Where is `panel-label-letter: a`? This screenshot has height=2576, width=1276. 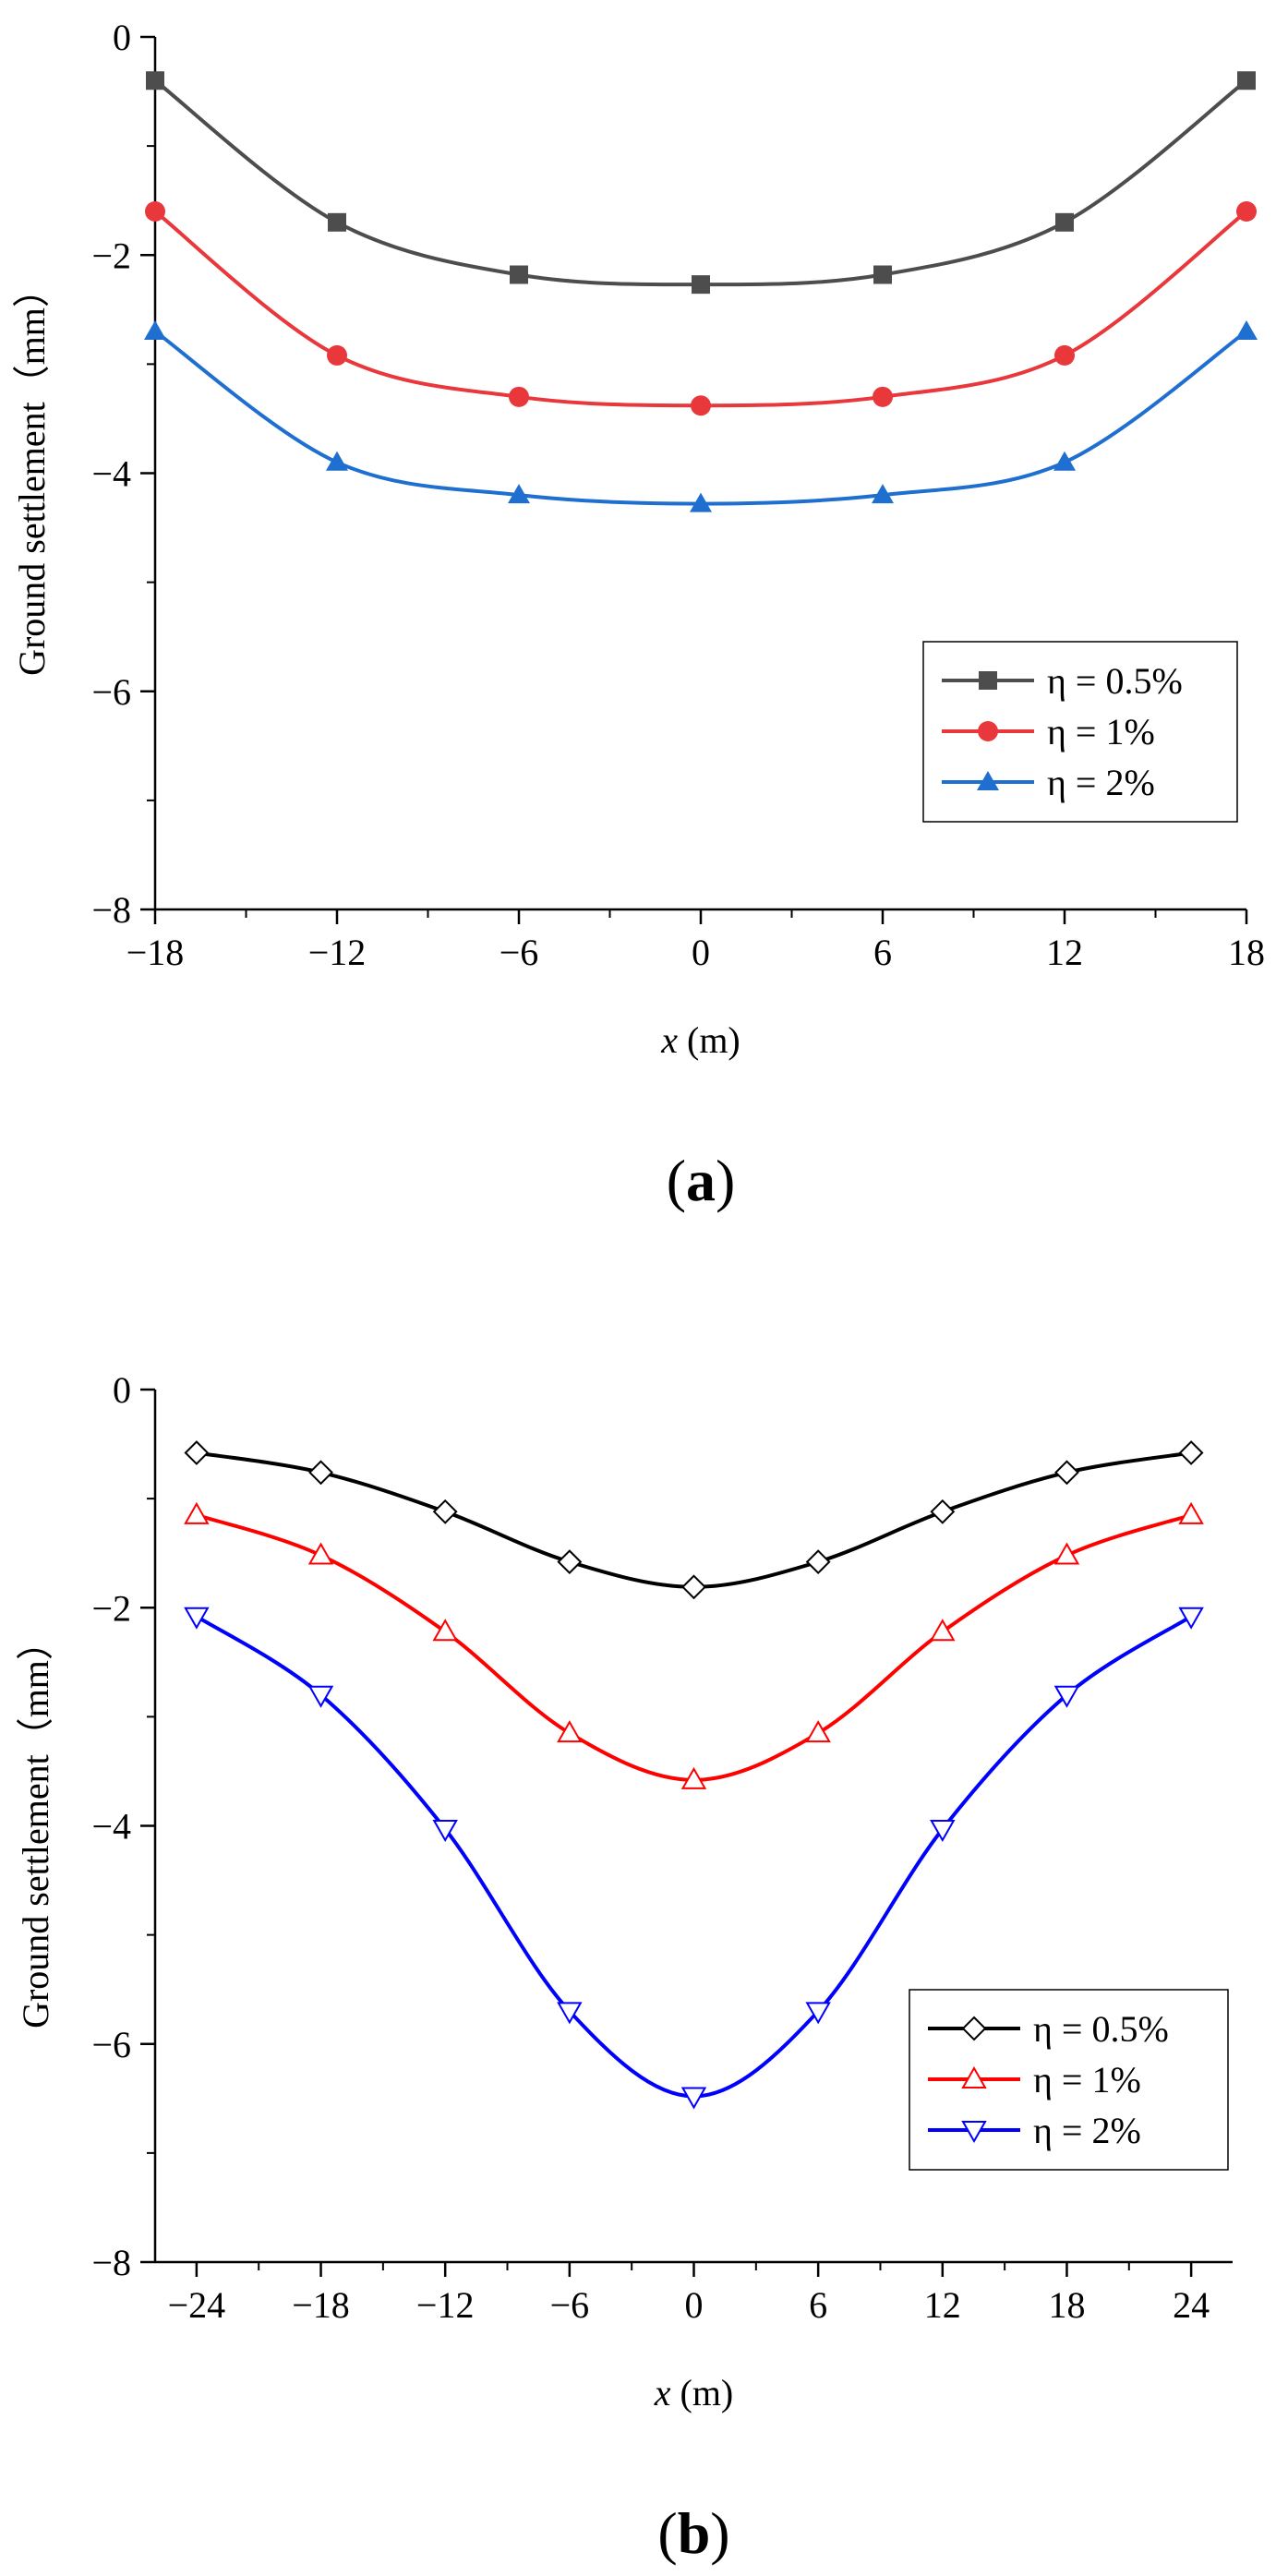 panel-label-letter: a is located at coordinates (701, 1180).